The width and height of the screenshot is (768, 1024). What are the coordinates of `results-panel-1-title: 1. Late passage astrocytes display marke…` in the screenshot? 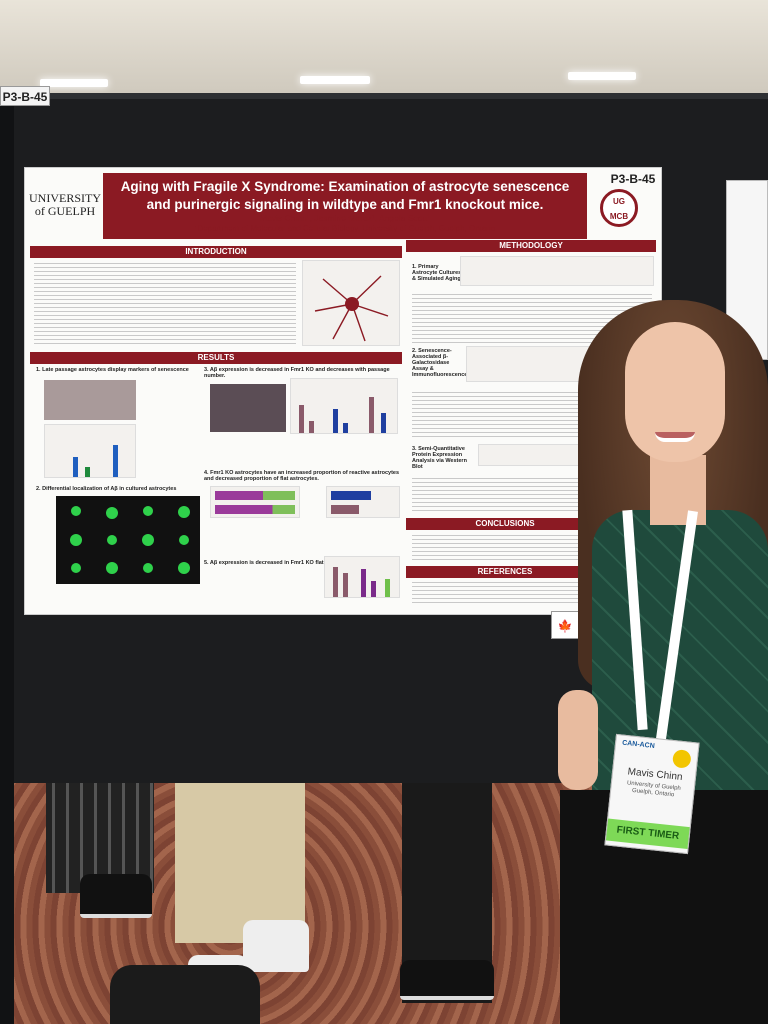 It's located at (112, 370).